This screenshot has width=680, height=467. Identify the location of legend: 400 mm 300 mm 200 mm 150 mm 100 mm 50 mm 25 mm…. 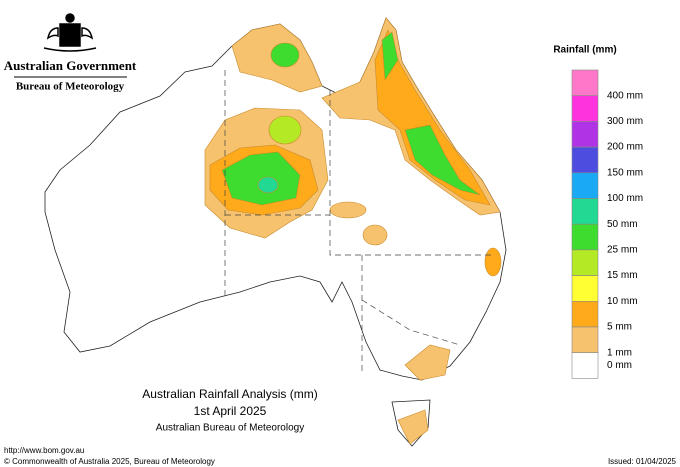
(607, 224).